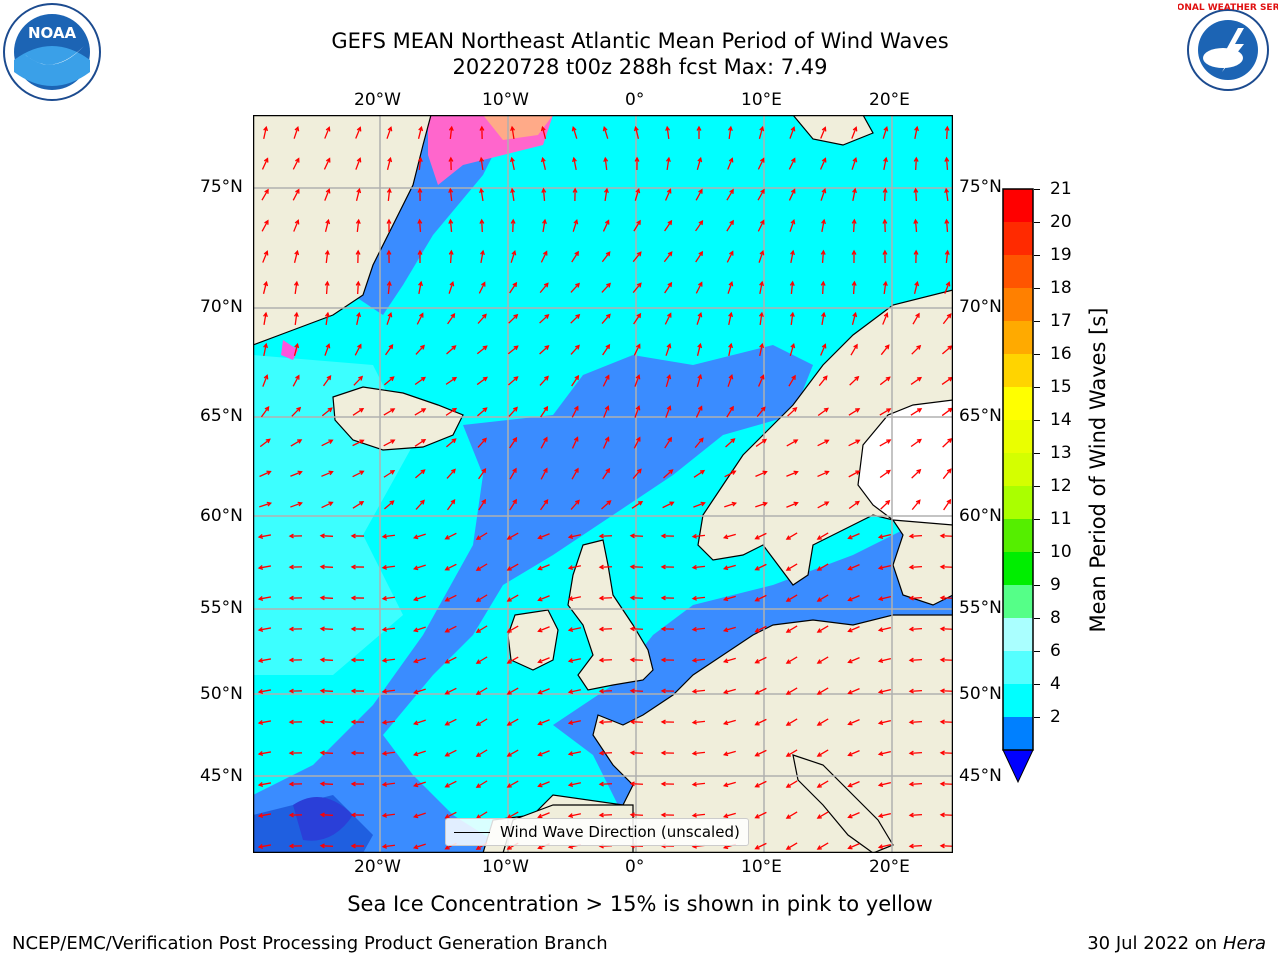 The image size is (1280, 960). Describe the element at coordinates (620, 832) in the screenshot. I see `legend-label: Wind Wave Direction (unscaled)` at that location.